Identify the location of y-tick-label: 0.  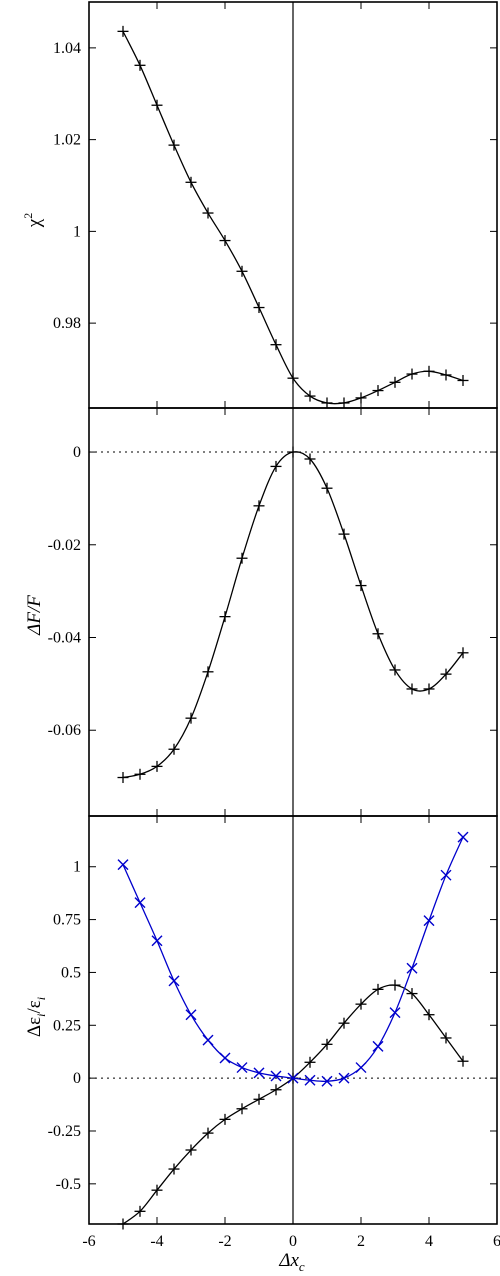
(77, 1078).